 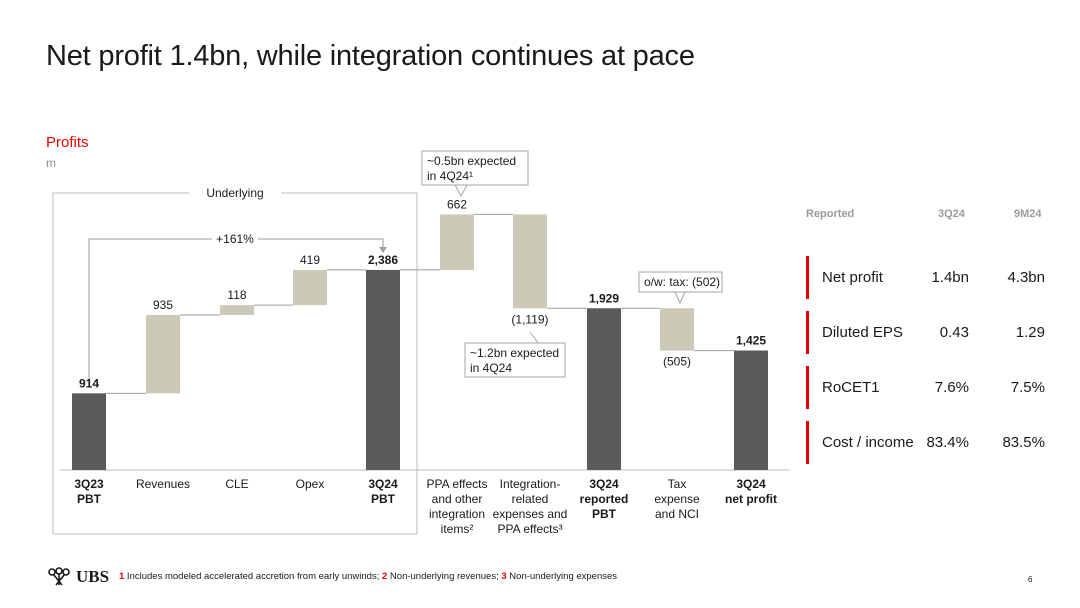 I want to click on callout-text: in 4Q24, so click(x=491, y=368).